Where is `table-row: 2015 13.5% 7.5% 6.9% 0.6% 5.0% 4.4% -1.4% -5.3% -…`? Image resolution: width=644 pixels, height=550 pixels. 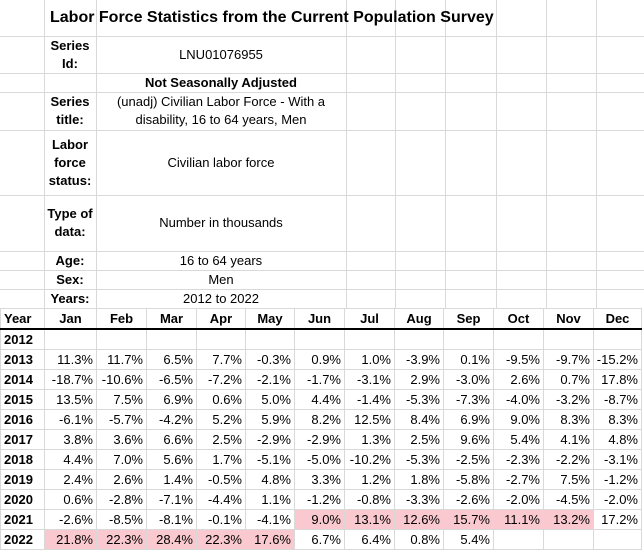
table-row: 2015 13.5% 7.5% 6.9% 0.6% 5.0% 4.4% -1.4% -5.3% -… is located at coordinates (321, 399).